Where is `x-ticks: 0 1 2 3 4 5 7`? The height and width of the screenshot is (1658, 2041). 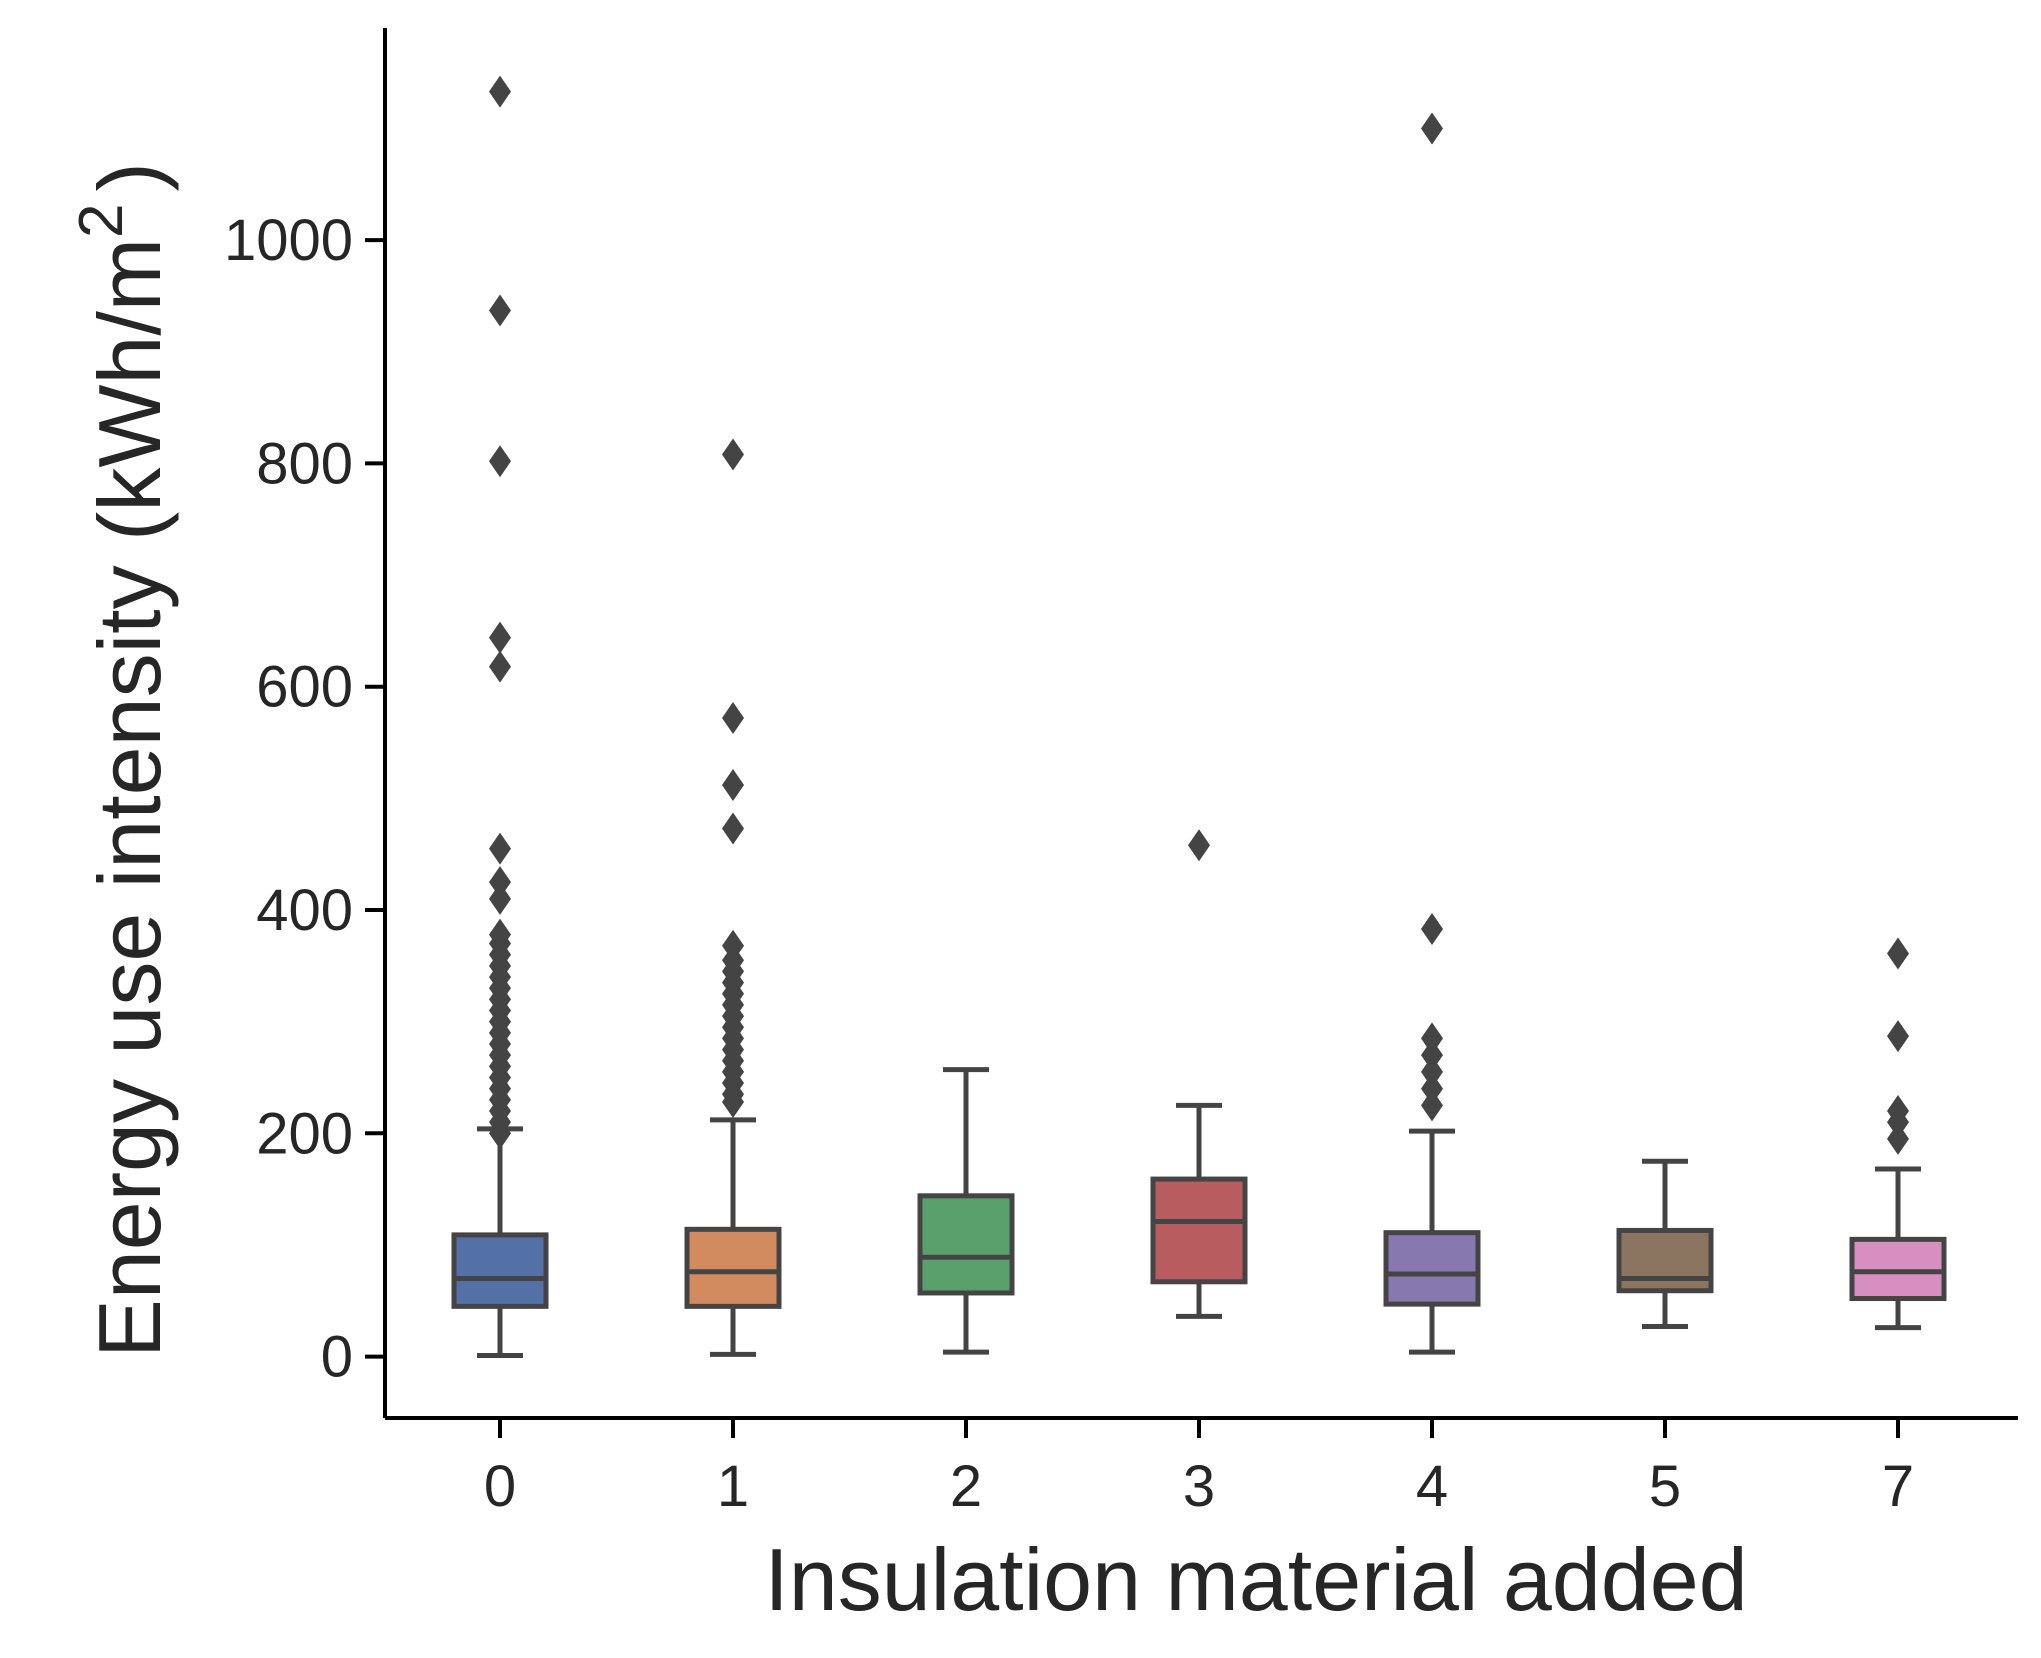 x-ticks: 0 1 2 3 4 5 7 is located at coordinates (1199, 1468).